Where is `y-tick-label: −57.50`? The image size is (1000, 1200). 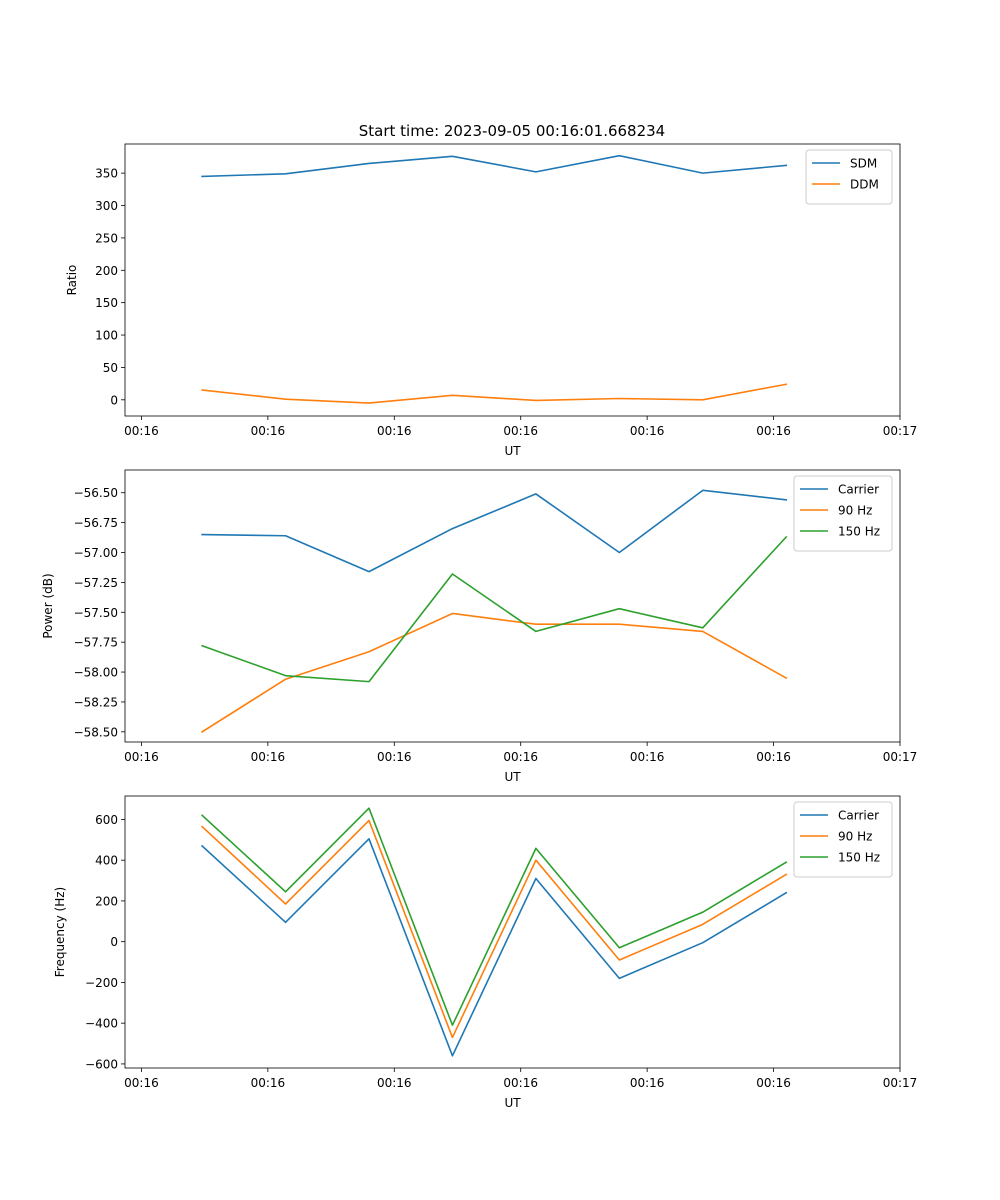 y-tick-label: −57.50 is located at coordinates (96, 613).